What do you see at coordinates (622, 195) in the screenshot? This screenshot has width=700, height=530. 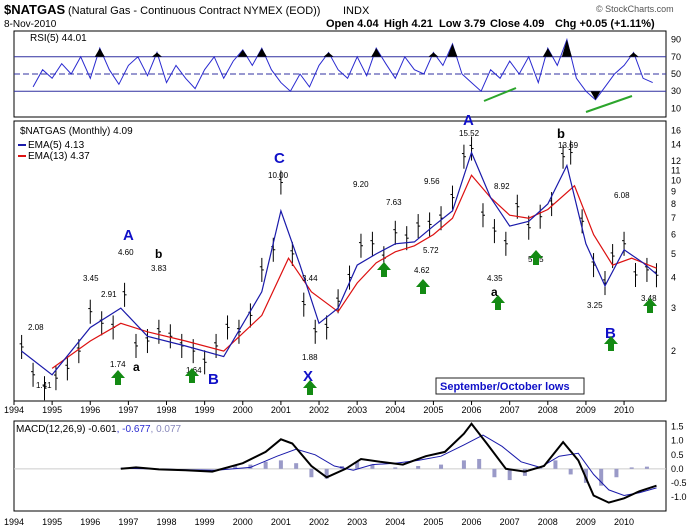 I see `price-label-6.08: 6.08` at bounding box center [622, 195].